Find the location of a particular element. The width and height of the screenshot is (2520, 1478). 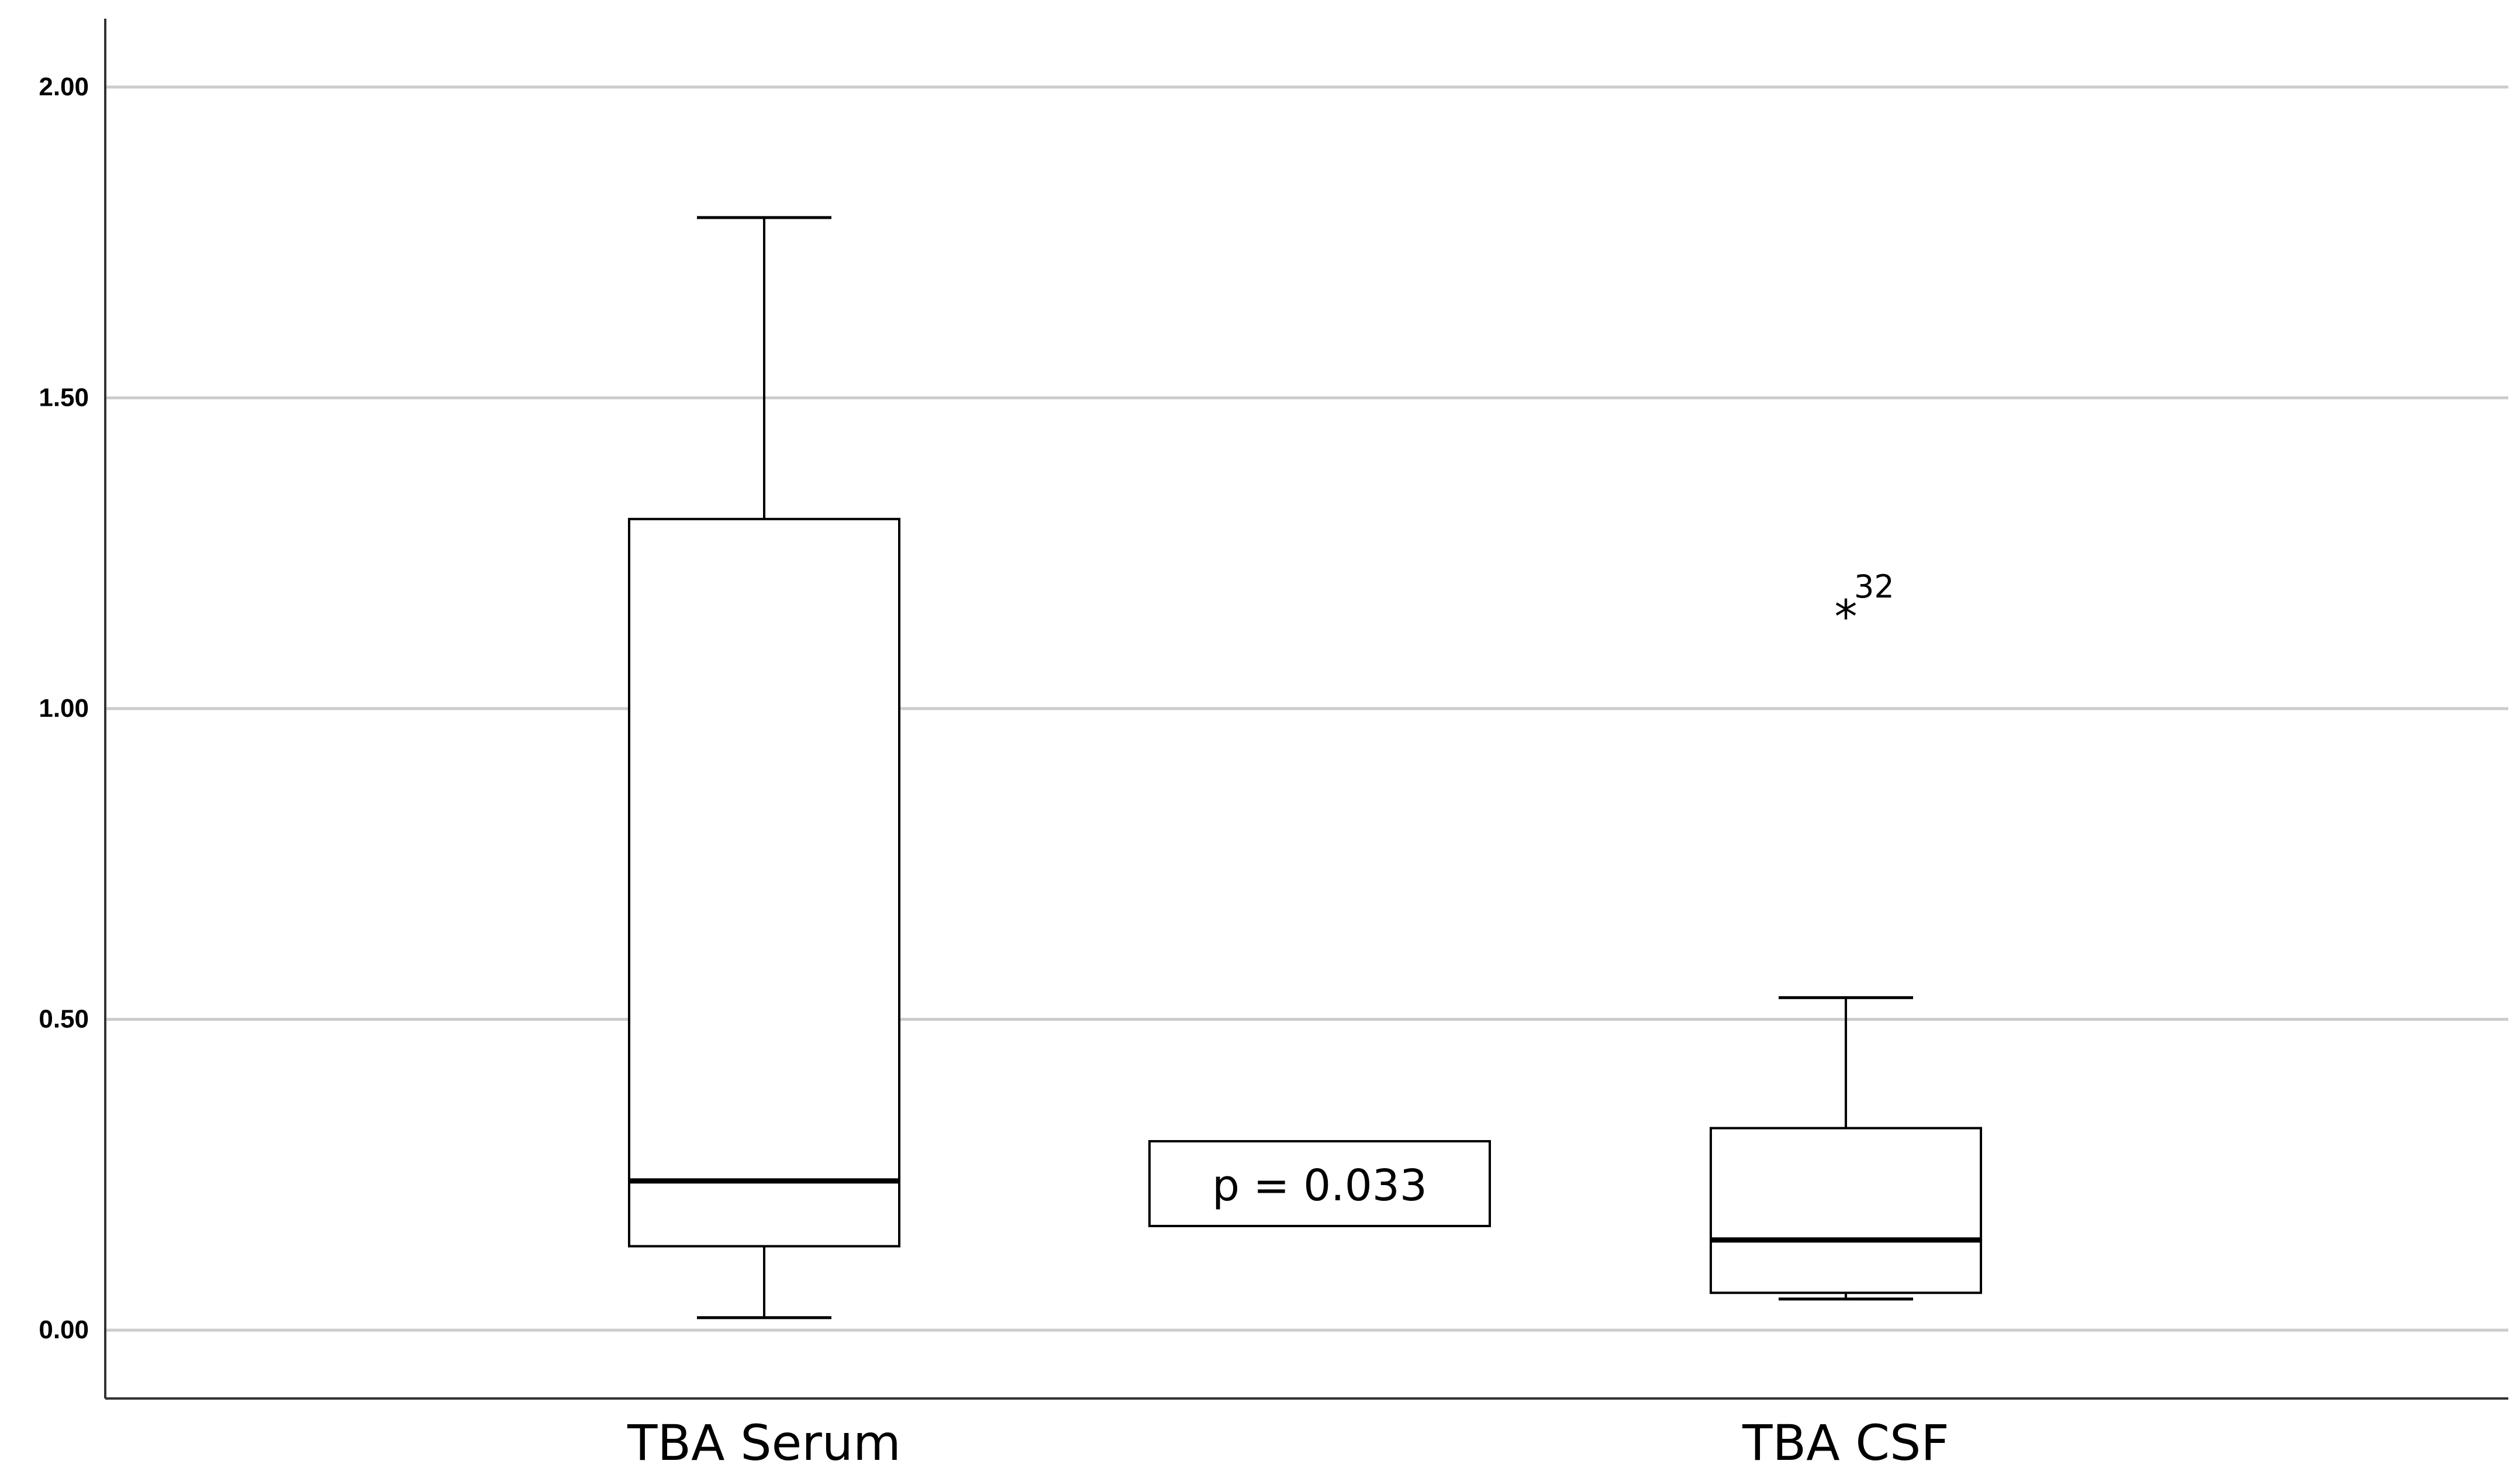

annotation-text: p = 0.033 is located at coordinates (1319, 1186).